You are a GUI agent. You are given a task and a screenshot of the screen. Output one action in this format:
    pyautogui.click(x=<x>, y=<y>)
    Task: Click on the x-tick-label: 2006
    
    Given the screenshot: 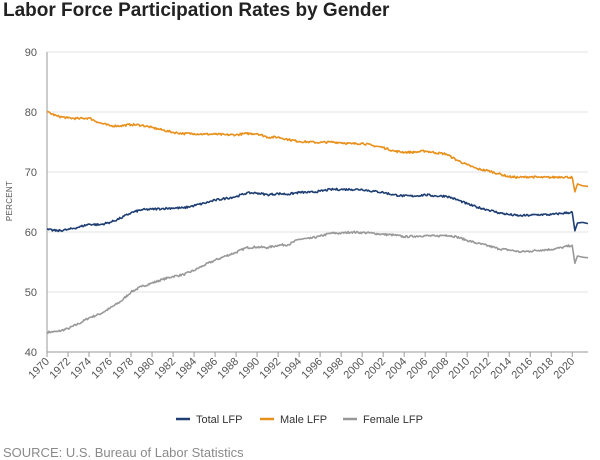 What is the action you would take?
    pyautogui.click(x=417, y=369)
    